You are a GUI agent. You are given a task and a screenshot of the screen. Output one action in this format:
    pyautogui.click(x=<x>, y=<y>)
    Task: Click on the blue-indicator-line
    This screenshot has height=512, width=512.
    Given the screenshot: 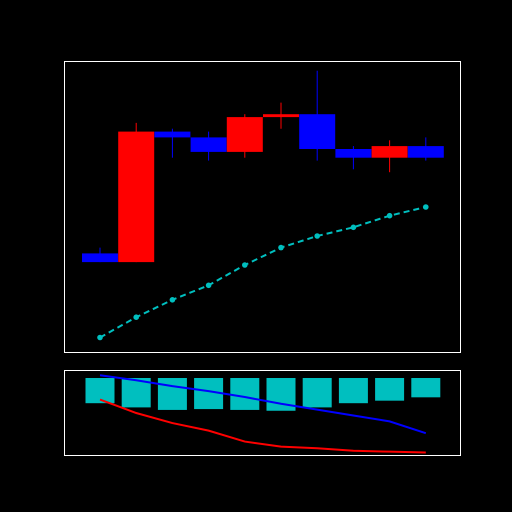 What is the action you would take?
    pyautogui.click(x=263, y=404)
    